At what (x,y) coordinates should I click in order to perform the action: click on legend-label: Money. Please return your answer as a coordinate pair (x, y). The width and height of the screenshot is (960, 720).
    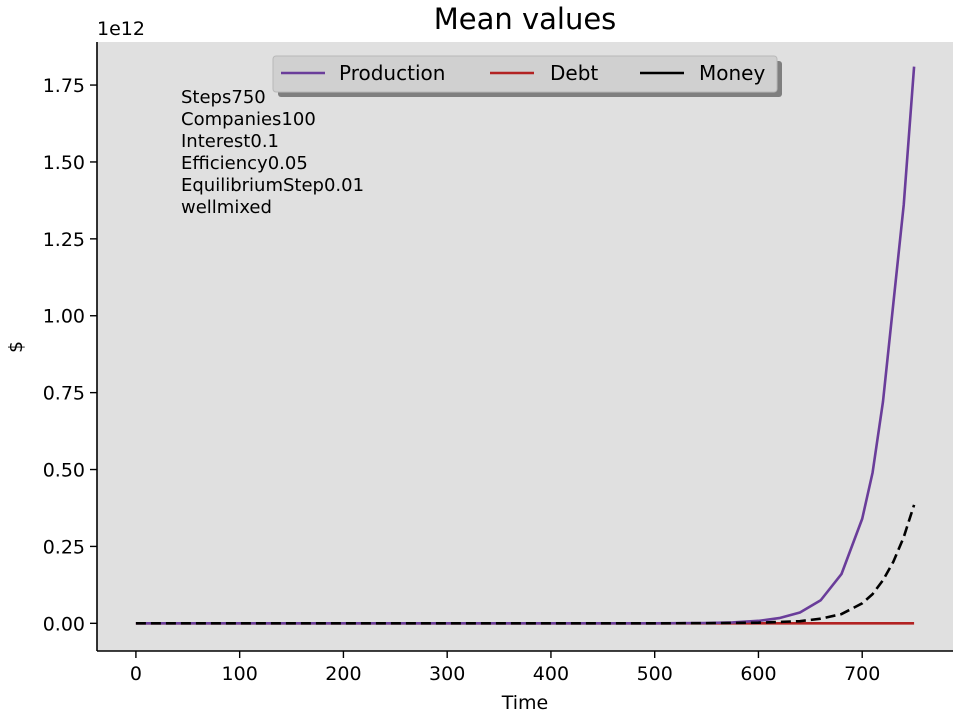
    Looking at the image, I should click on (732, 73).